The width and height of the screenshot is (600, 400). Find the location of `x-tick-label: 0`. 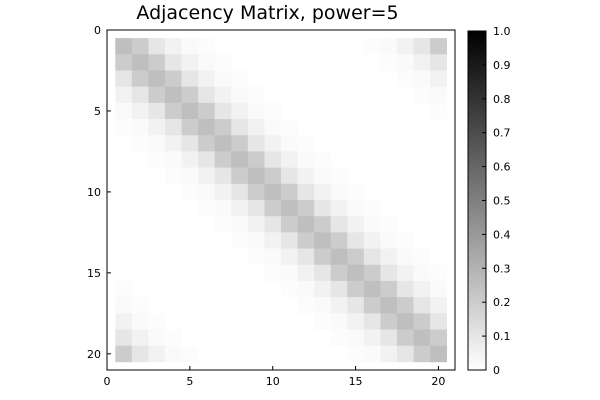

x-tick-label: 0 is located at coordinates (107, 381).